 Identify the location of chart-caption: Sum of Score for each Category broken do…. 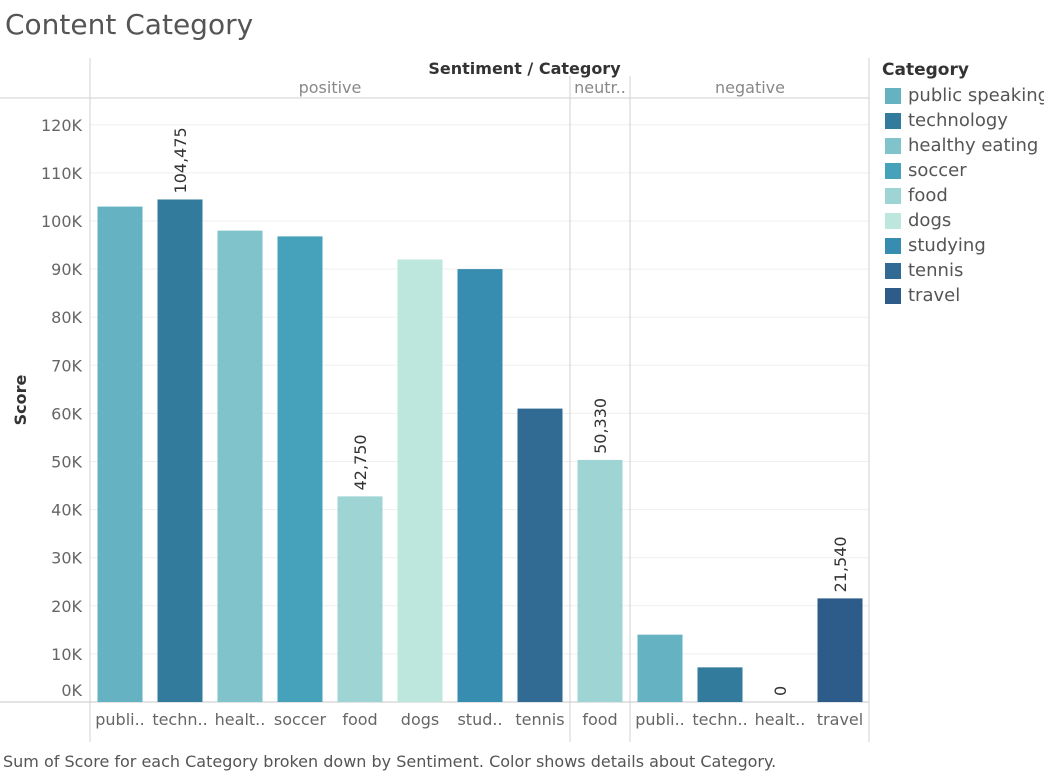
(390, 761).